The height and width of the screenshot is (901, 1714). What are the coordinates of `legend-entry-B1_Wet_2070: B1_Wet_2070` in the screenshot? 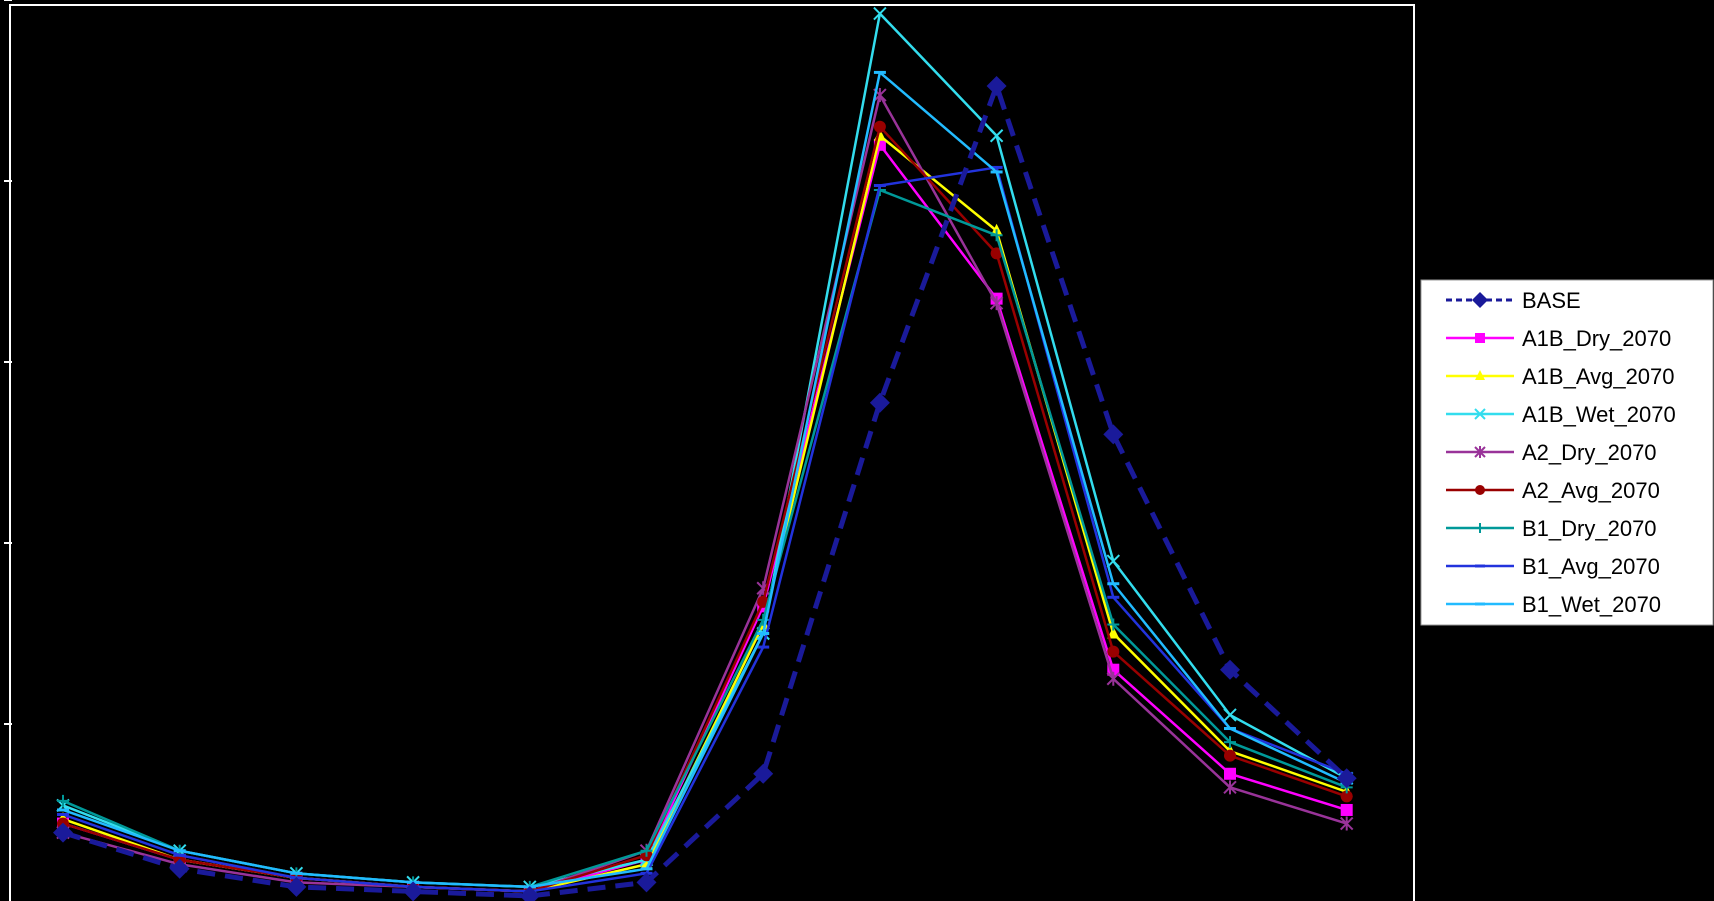 It's located at (1553, 604).